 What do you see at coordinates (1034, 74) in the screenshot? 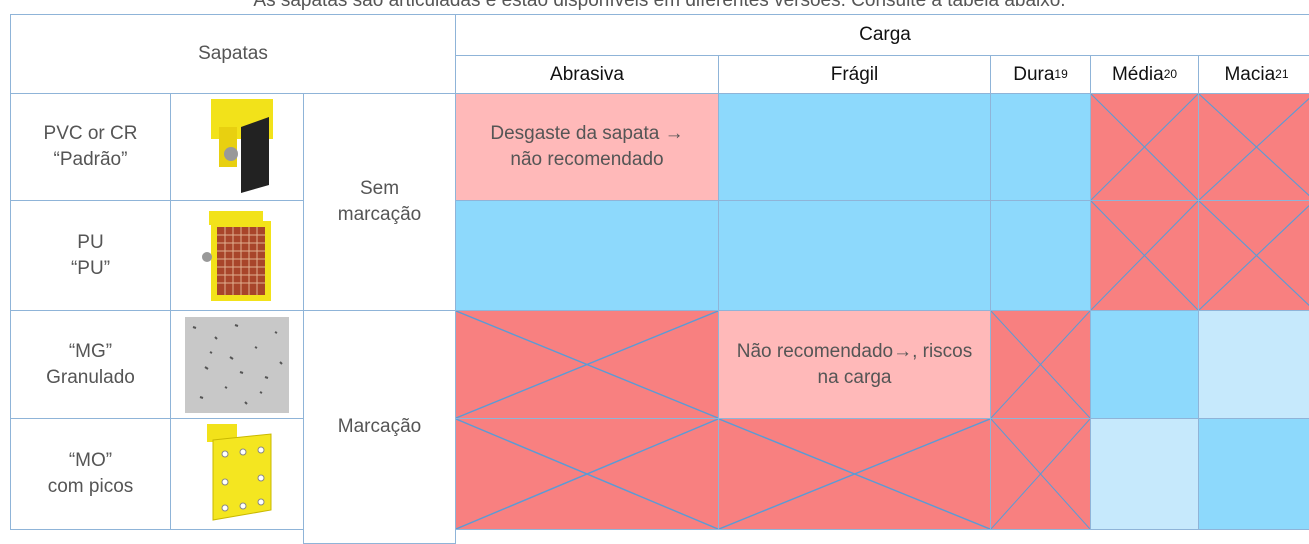
I see `column-text: Dura` at bounding box center [1034, 74].